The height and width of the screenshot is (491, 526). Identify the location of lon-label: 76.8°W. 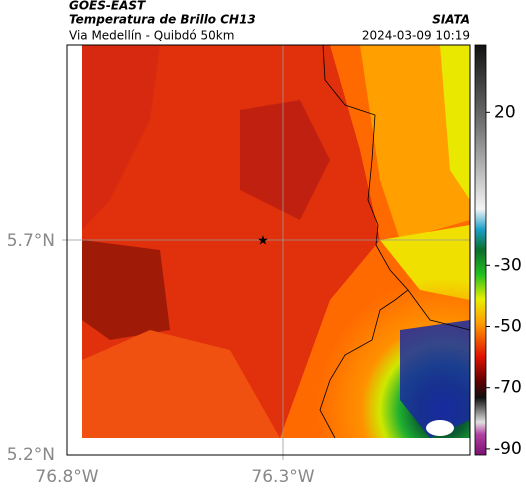
(66, 477).